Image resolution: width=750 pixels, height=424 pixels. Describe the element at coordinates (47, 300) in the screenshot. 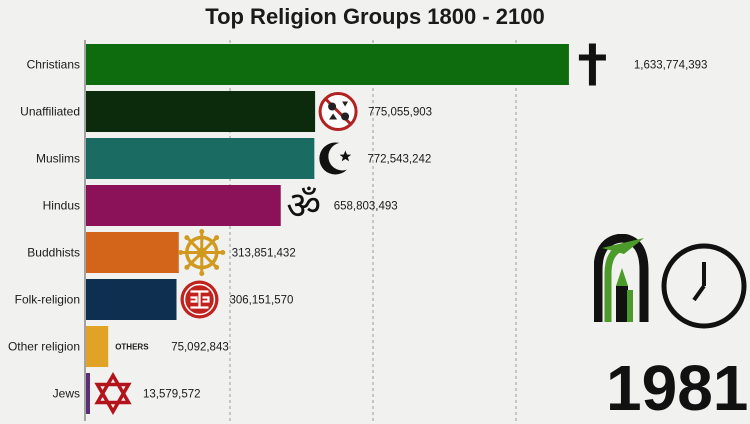

I see `category-label: Folk-religion` at that location.